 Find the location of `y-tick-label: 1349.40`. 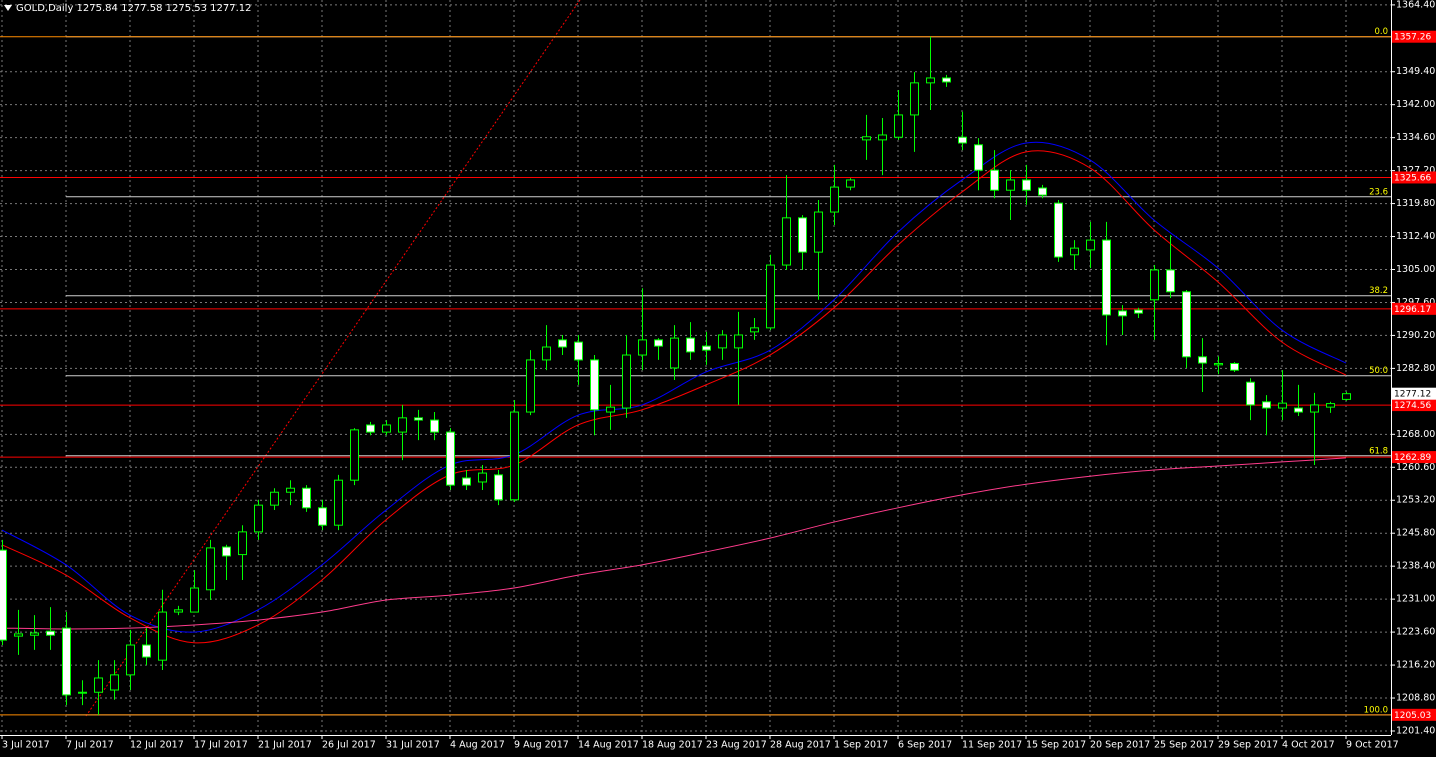

y-tick-label: 1349.40 is located at coordinates (1415, 71).